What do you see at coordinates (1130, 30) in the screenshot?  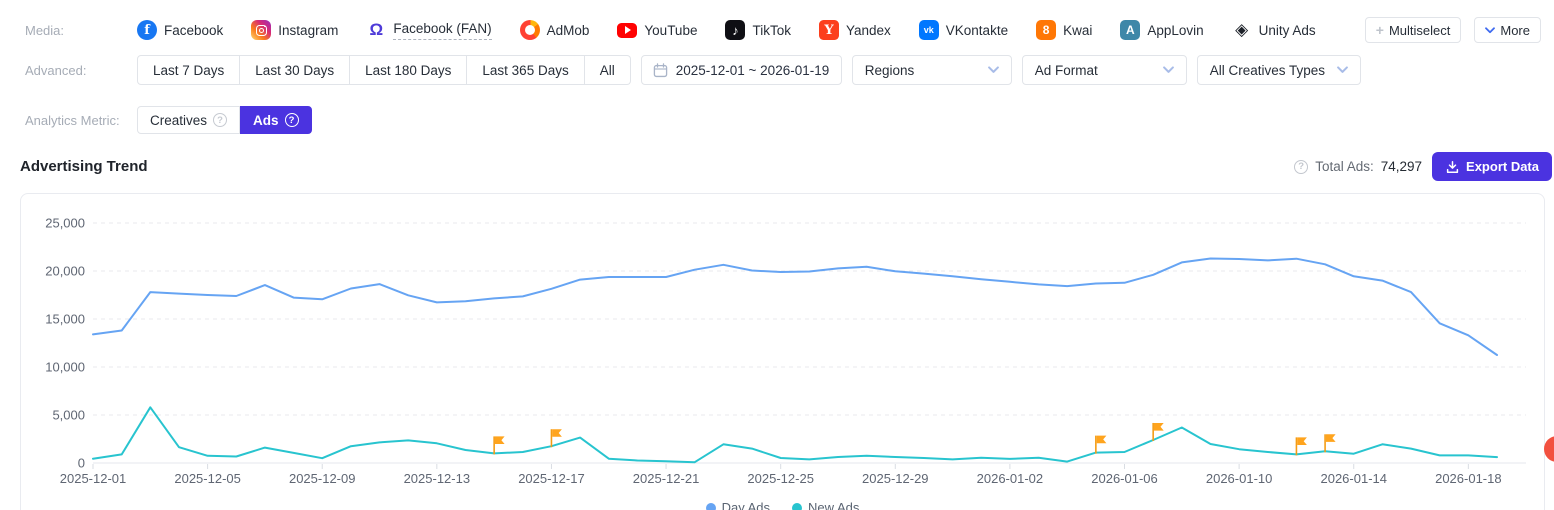 I see `applovin-icon: A` at bounding box center [1130, 30].